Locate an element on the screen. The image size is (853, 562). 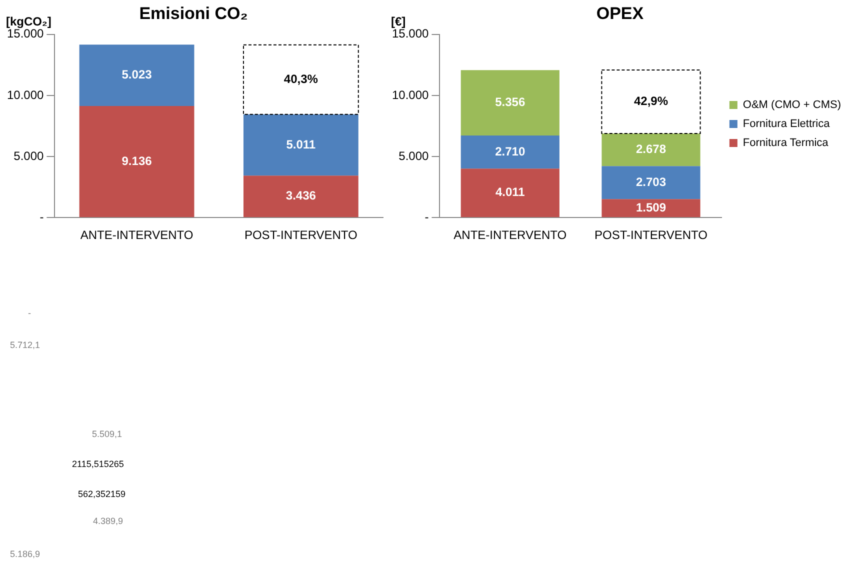
data-label: 1.509 is located at coordinates (651, 207).